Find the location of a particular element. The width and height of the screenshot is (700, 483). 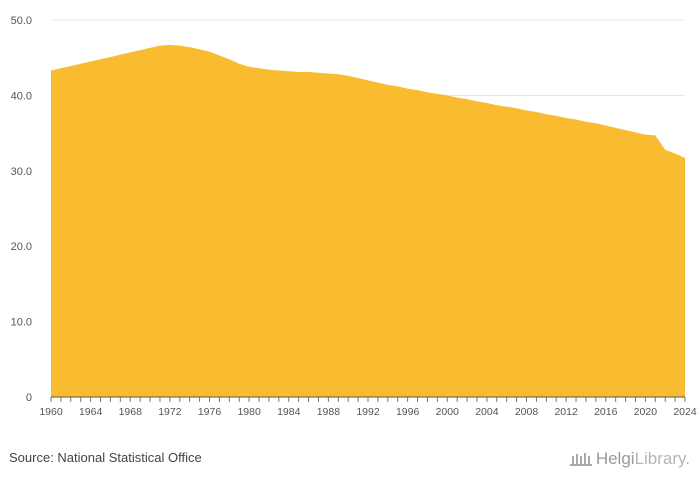

x-tick-label: 1996 is located at coordinates (408, 412).